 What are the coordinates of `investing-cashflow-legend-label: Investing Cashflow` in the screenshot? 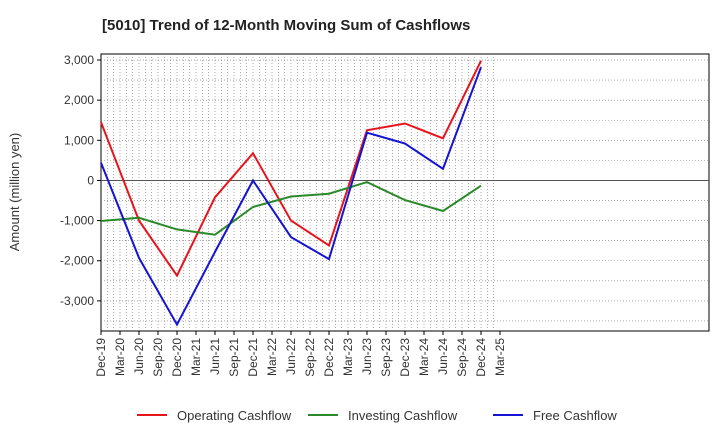 It's located at (403, 415).